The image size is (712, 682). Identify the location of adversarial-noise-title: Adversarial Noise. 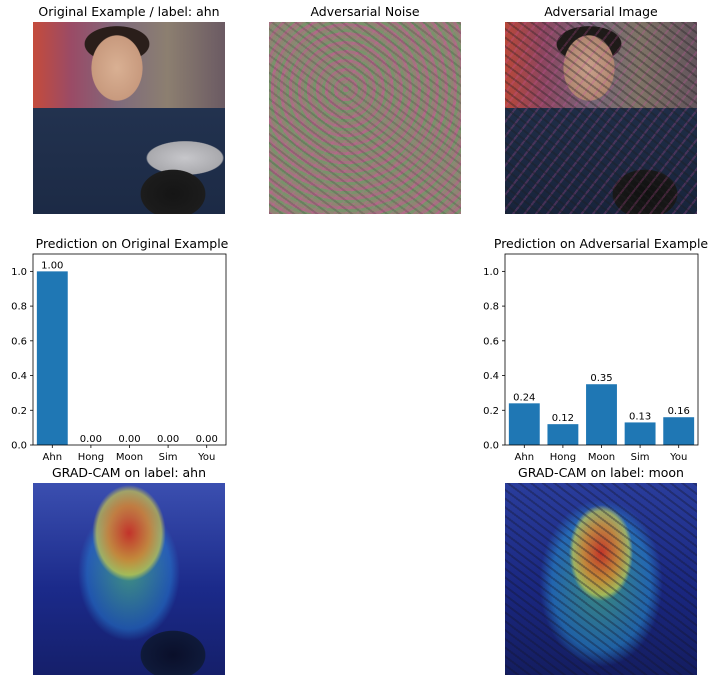
(365, 11).